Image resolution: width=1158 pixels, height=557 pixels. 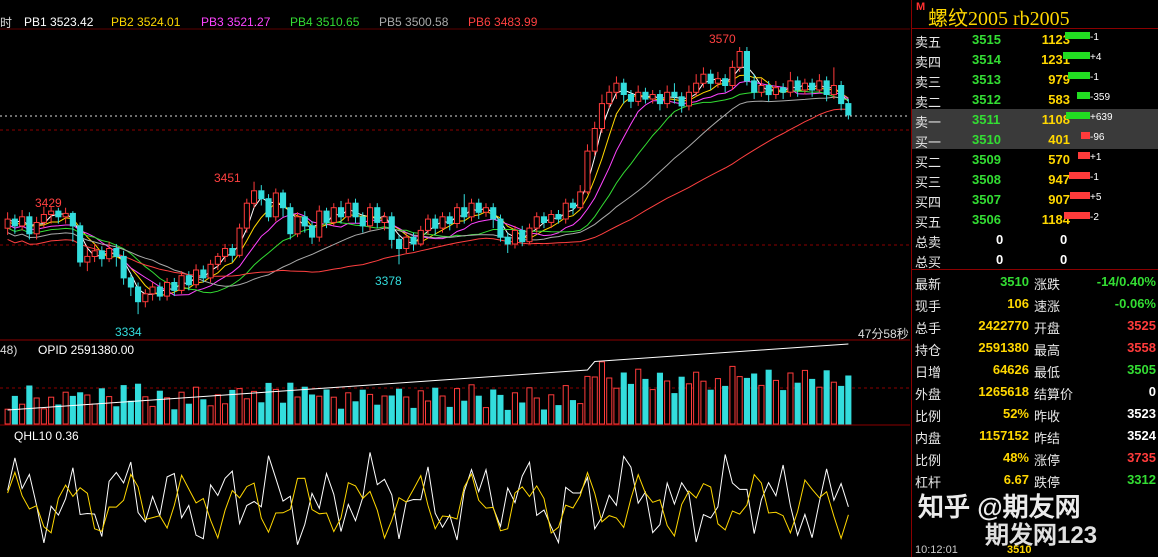 What do you see at coordinates (1035, 413) in the screenshot?
I see `quote-row: 比例 52% 昨收 3523` at bounding box center [1035, 413].